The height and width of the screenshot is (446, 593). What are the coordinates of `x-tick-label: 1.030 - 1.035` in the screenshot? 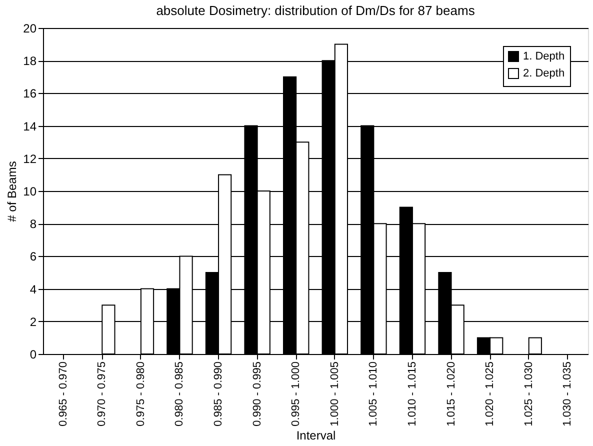 It's located at (568, 394).